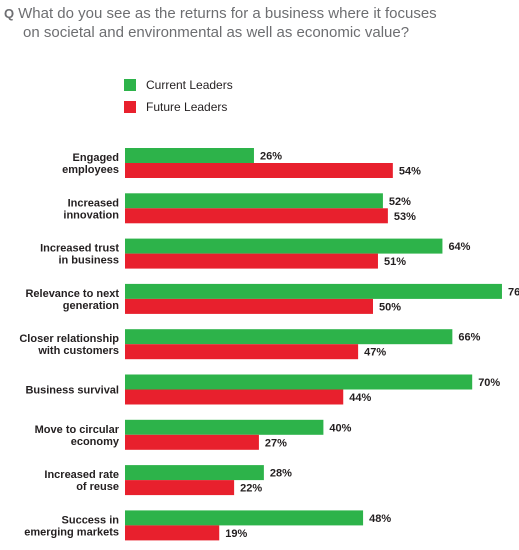 This screenshot has height=550, width=519. Describe the element at coordinates (91, 306) in the screenshot. I see `category-label: generation` at that location.